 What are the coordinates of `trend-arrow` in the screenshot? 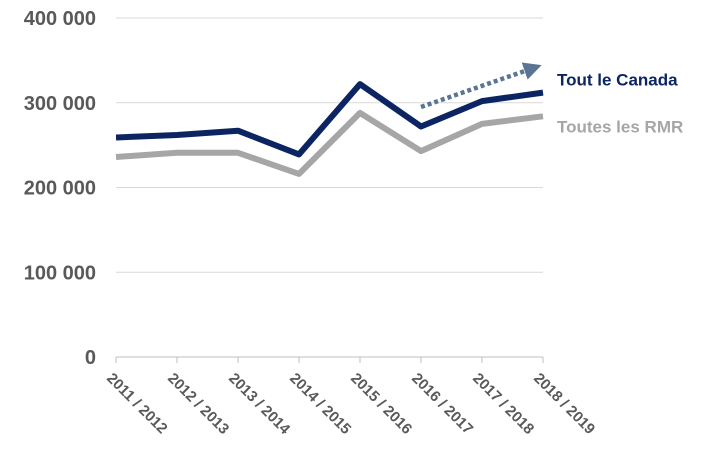 It's located at (481, 86).